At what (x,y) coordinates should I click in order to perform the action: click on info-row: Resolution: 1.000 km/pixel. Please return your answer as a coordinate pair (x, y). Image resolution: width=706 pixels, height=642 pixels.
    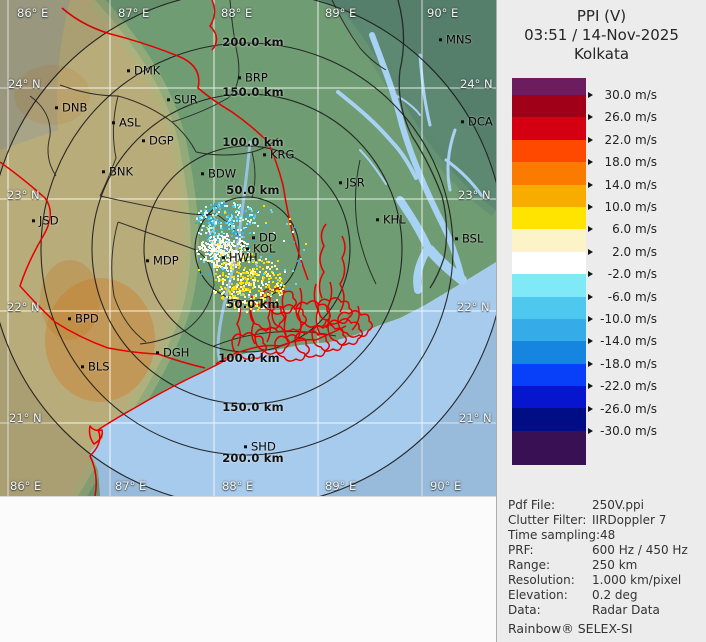
    Looking at the image, I should click on (601, 580).